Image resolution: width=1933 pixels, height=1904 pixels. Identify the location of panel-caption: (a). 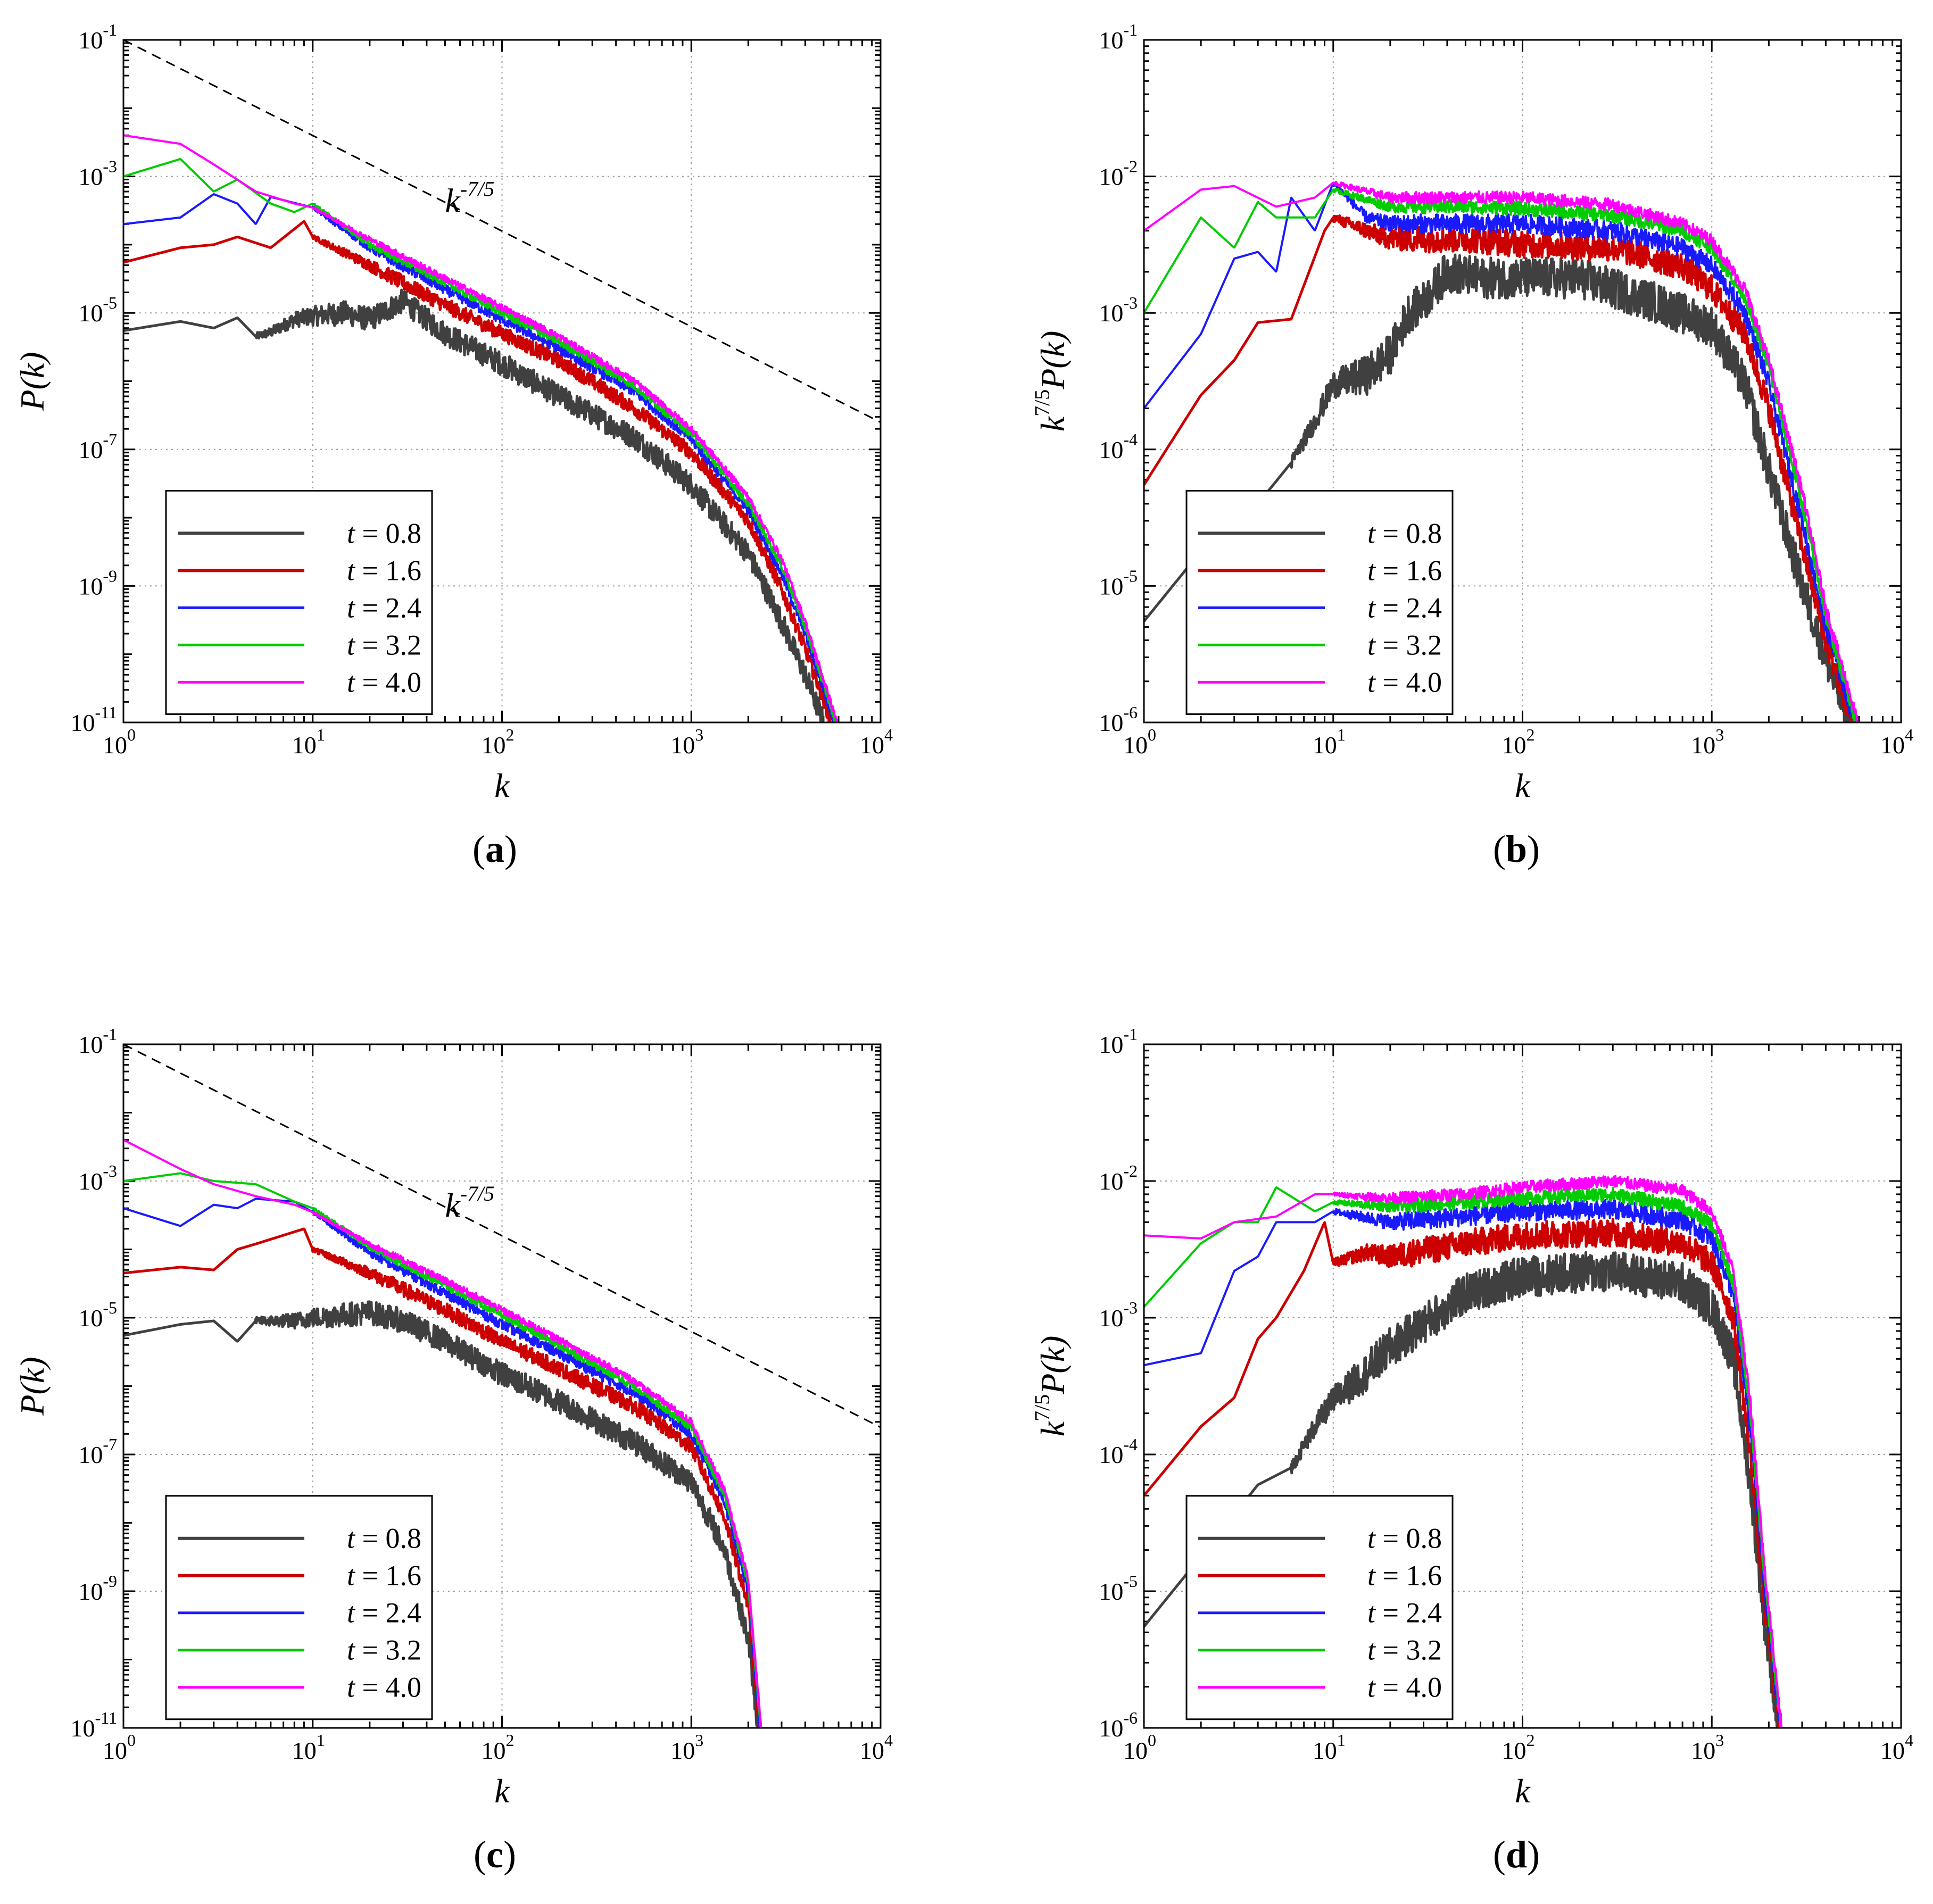
(495, 849).